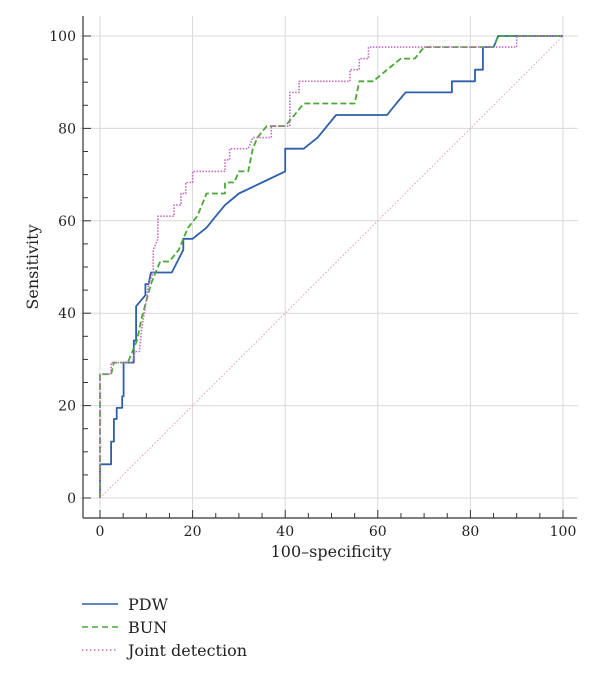 This screenshot has height=680, width=600. I want to click on x-tick-label: 80, so click(470, 532).